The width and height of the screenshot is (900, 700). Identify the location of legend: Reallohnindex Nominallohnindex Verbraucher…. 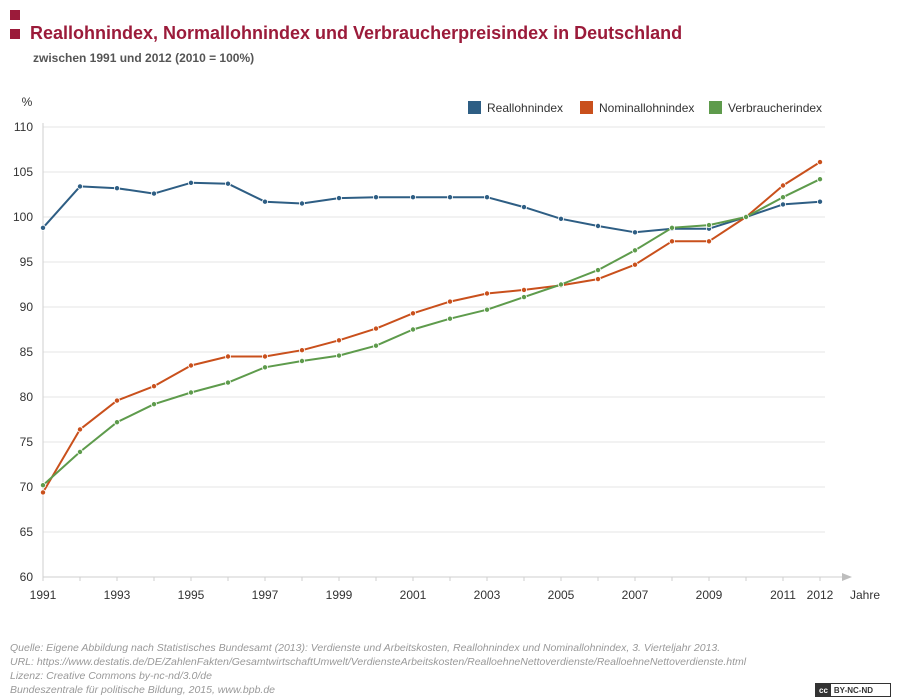
(645, 108).